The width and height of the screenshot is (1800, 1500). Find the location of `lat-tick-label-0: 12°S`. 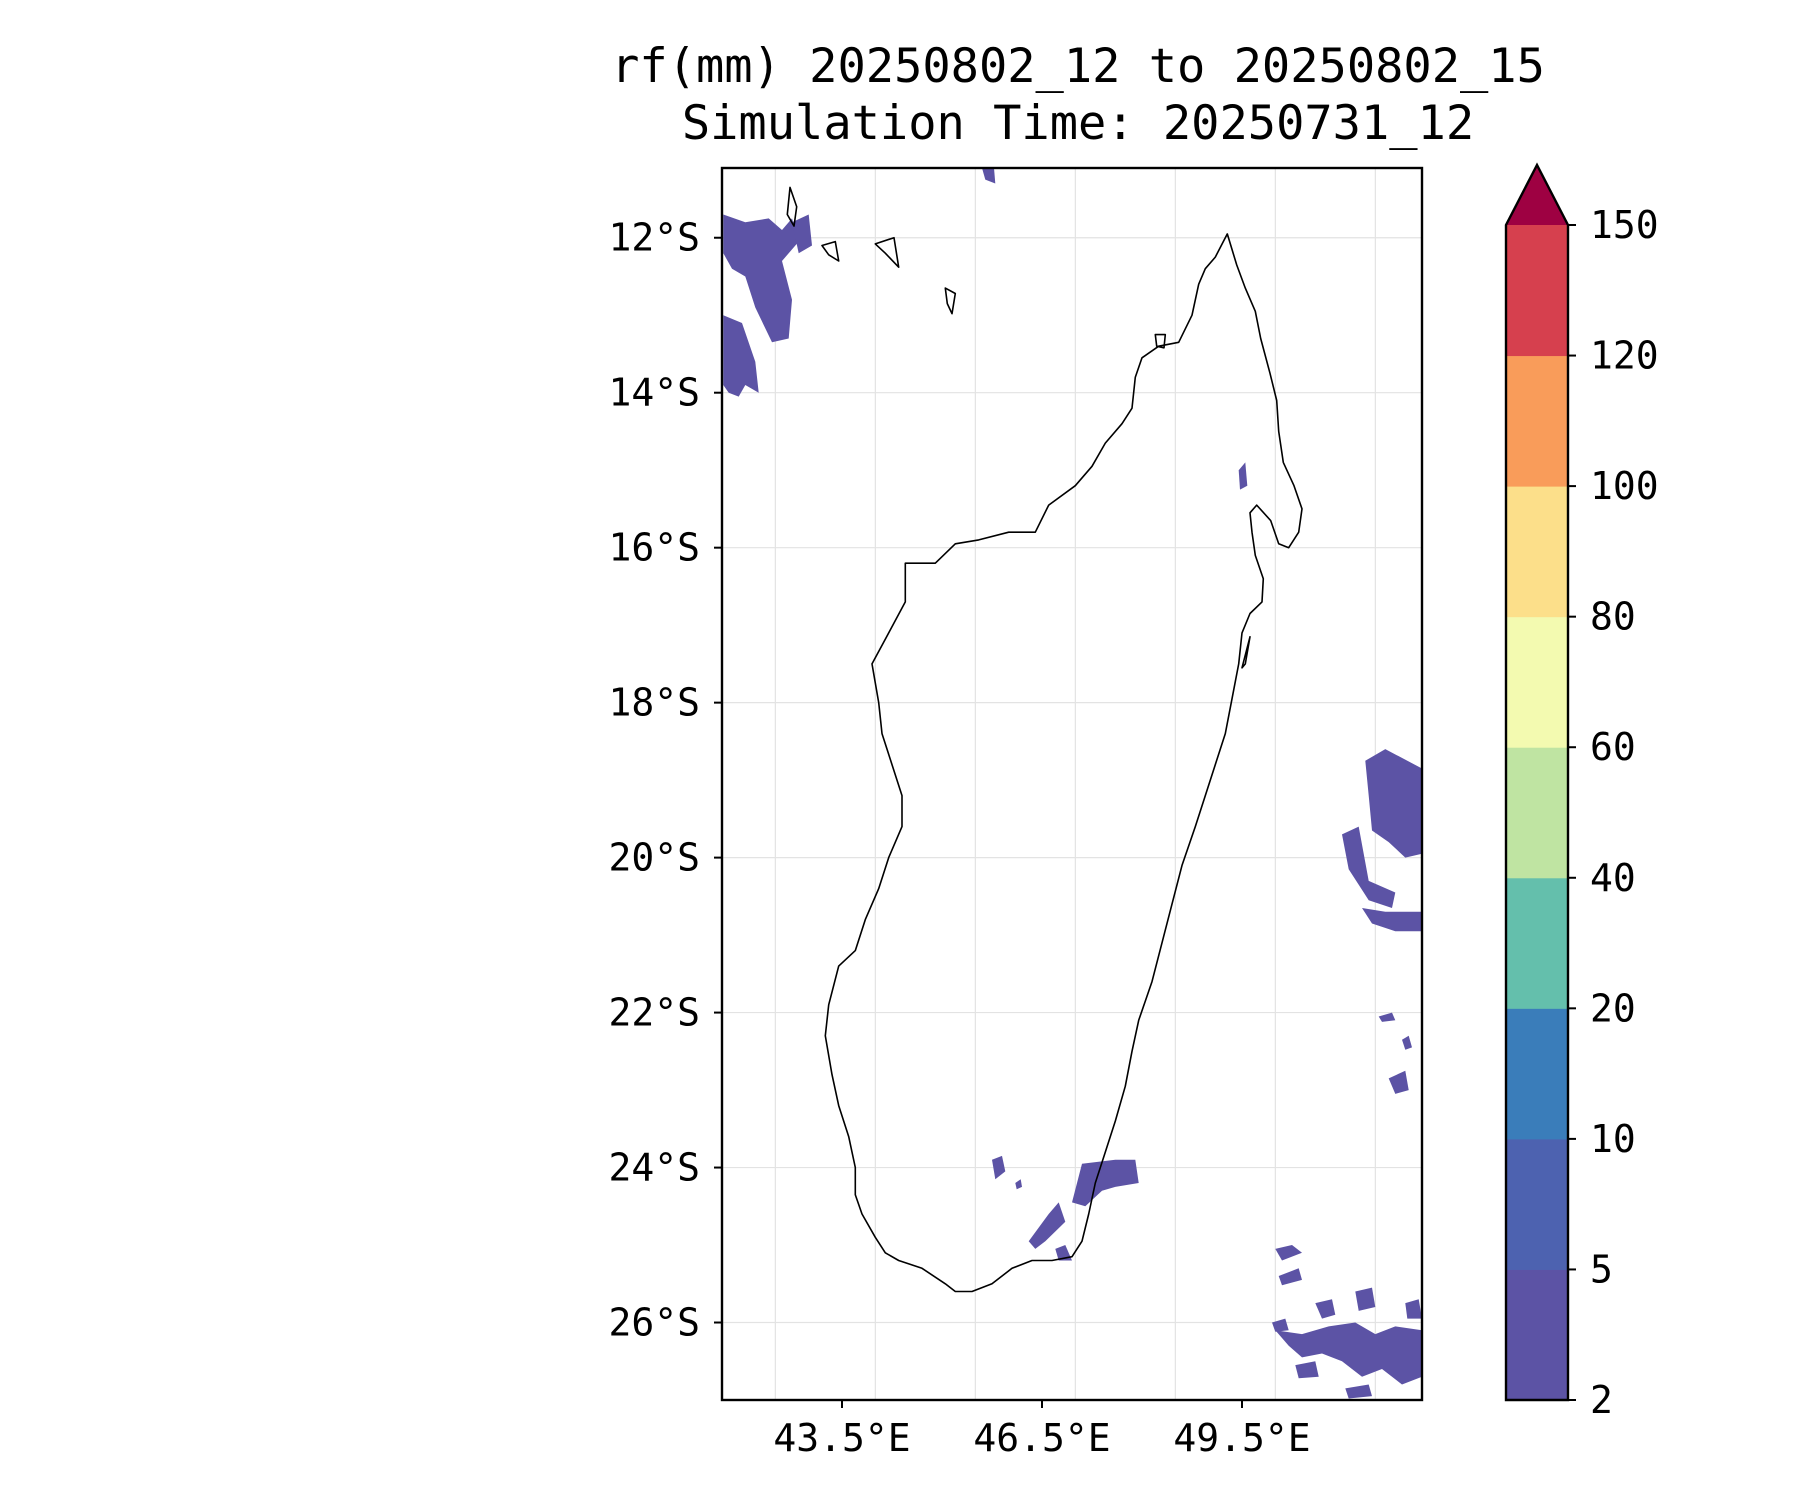

lat-tick-label-0: 12°S is located at coordinates (654, 238).